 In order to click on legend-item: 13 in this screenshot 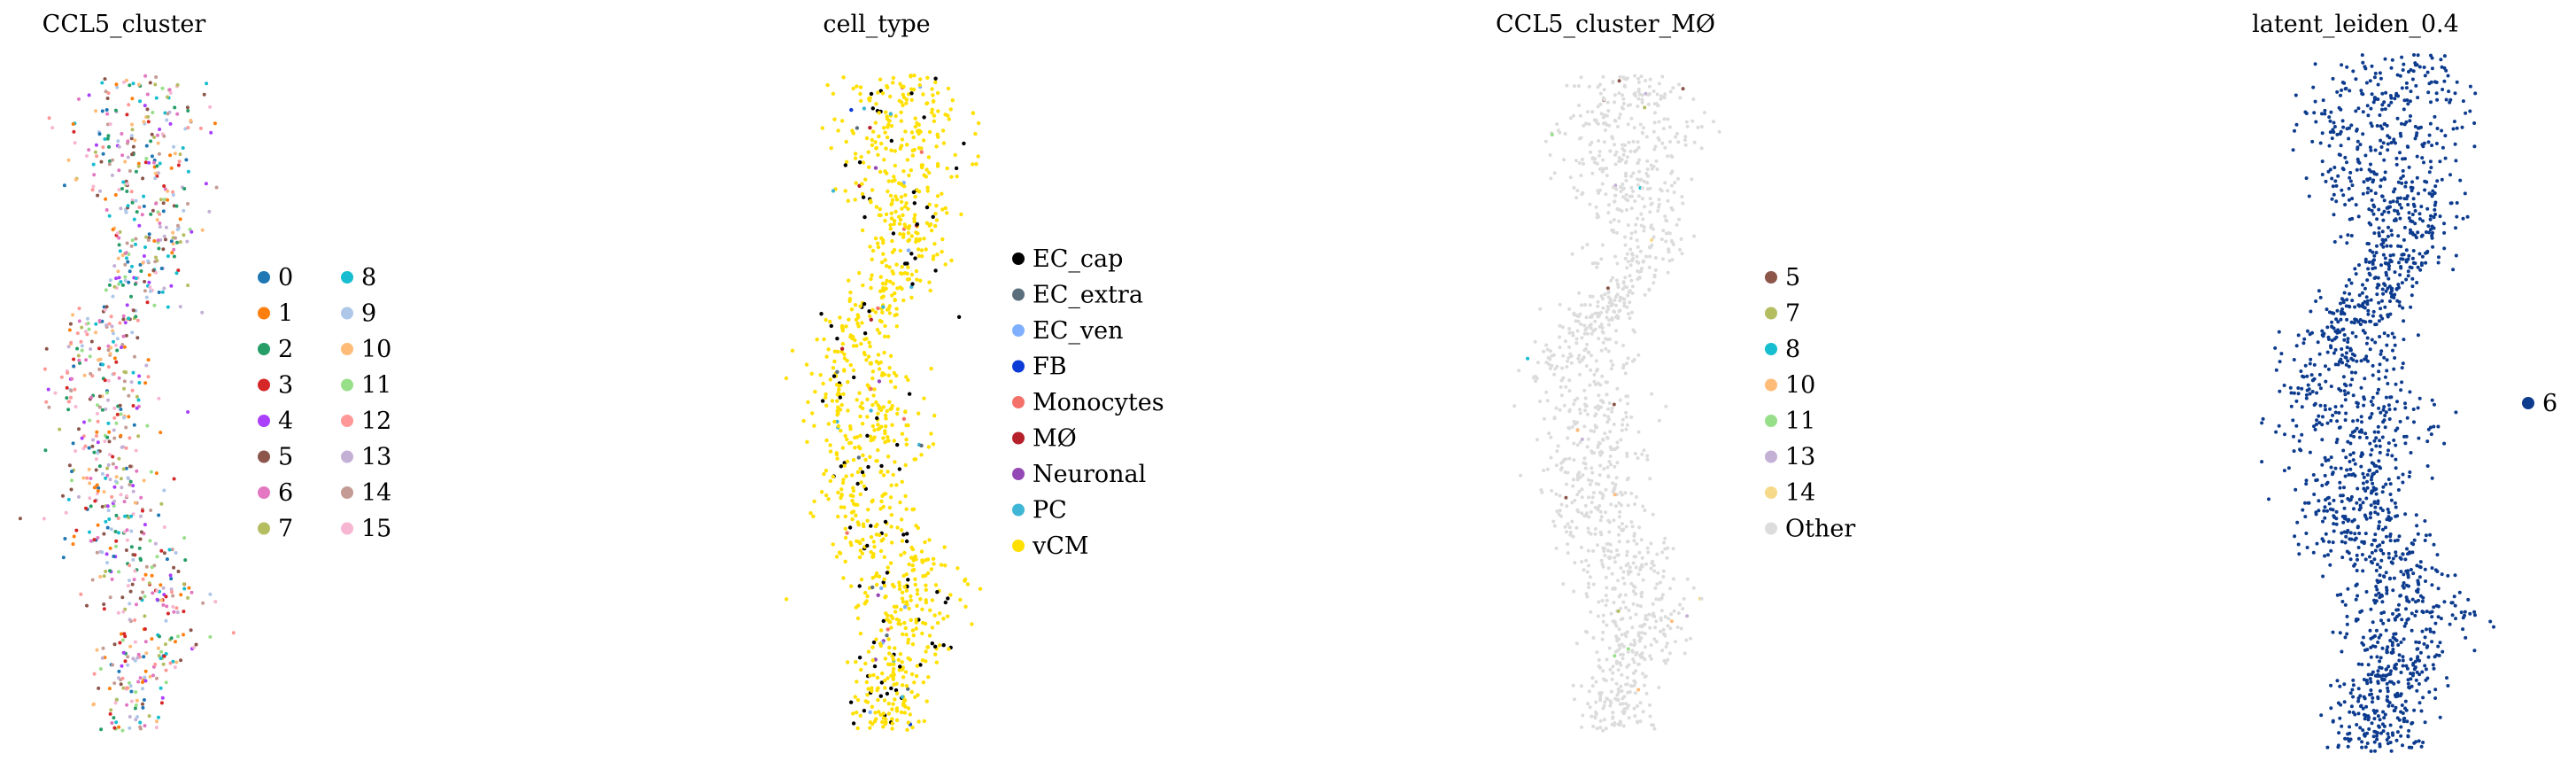, I will do `click(1790, 457)`.